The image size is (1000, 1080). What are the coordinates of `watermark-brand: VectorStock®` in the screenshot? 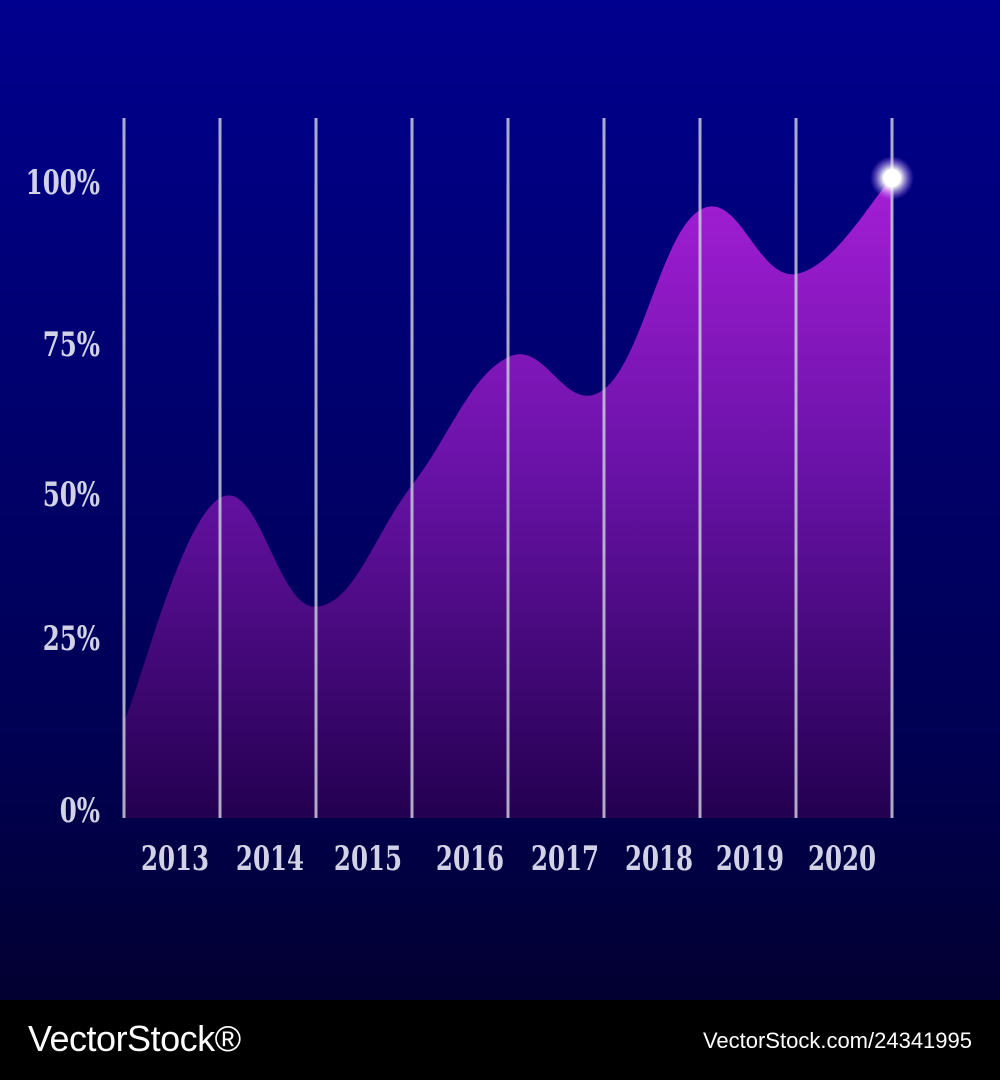 It's located at (134, 1038).